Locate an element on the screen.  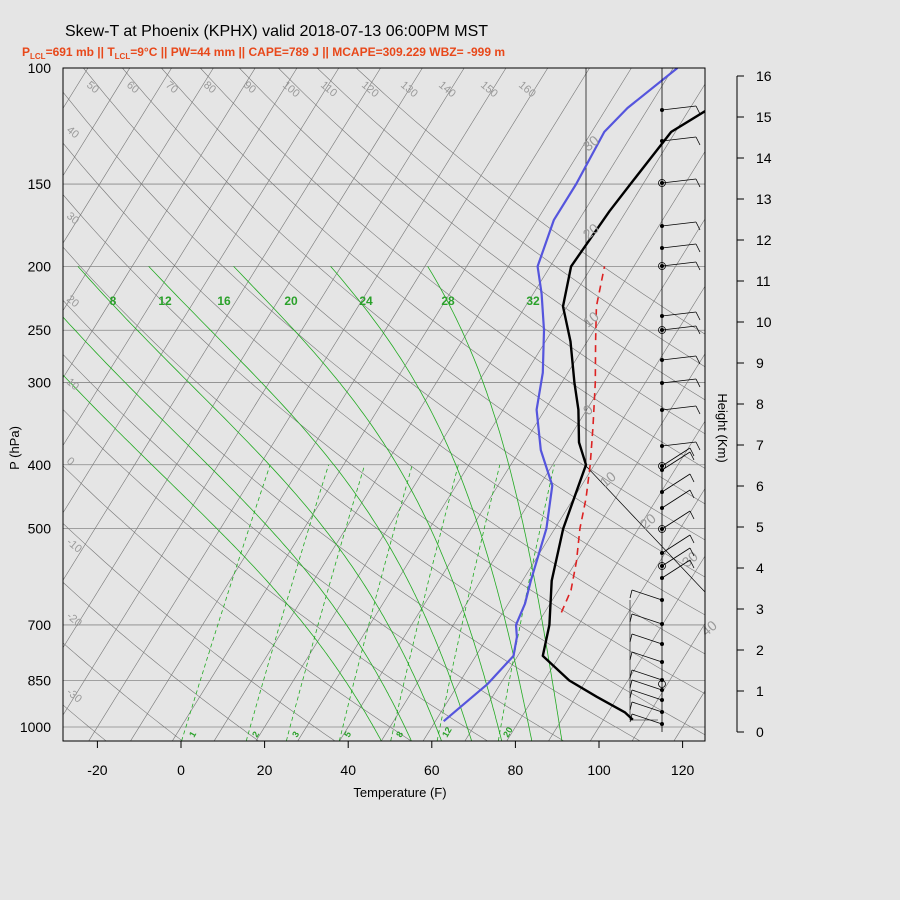
pressure-tick-label: 200 is located at coordinates (40, 266).